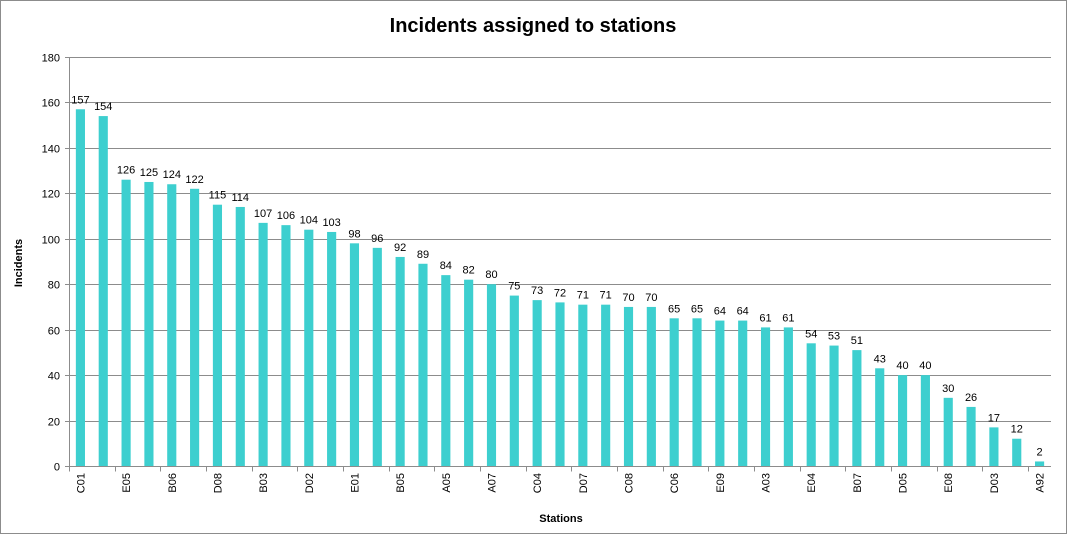 This screenshot has width=1067, height=534. Describe the element at coordinates (423, 255) in the screenshot. I see `data-label: 89` at that location.